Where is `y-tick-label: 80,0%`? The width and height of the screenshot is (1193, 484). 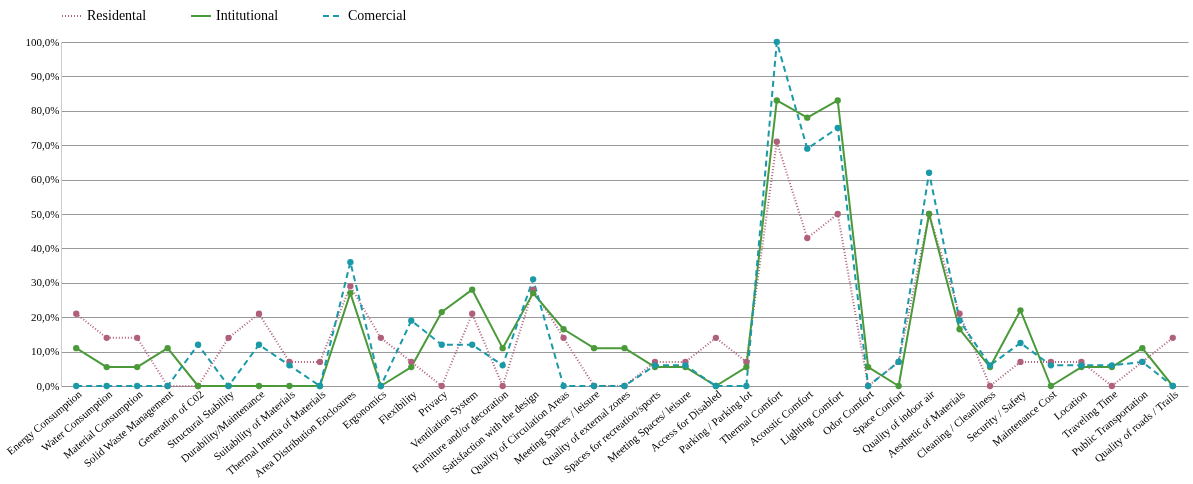
y-tick-label: 80,0% is located at coordinates (45, 110).